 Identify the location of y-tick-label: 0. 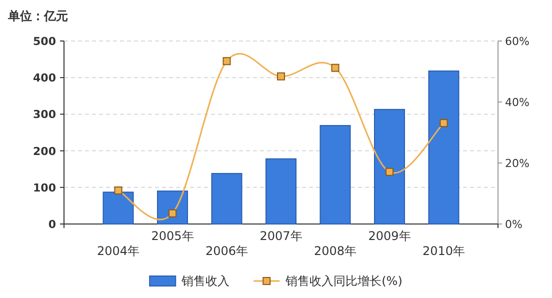
(52, 224).